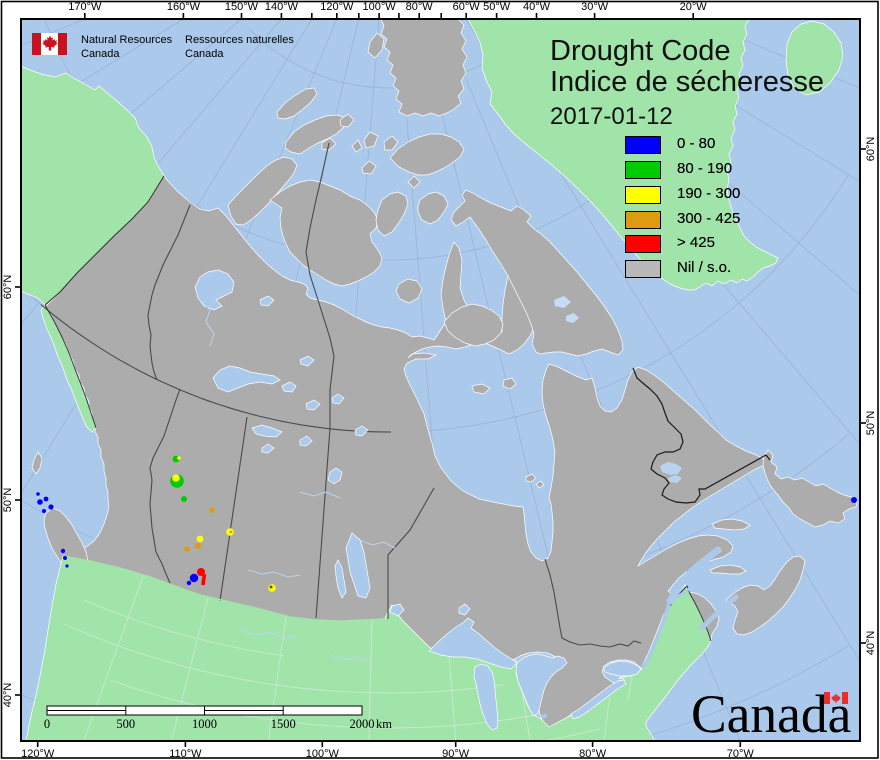 The height and width of the screenshot is (760, 880). What do you see at coordinates (125, 724) in the screenshot?
I see `svg-text: 500` at bounding box center [125, 724].